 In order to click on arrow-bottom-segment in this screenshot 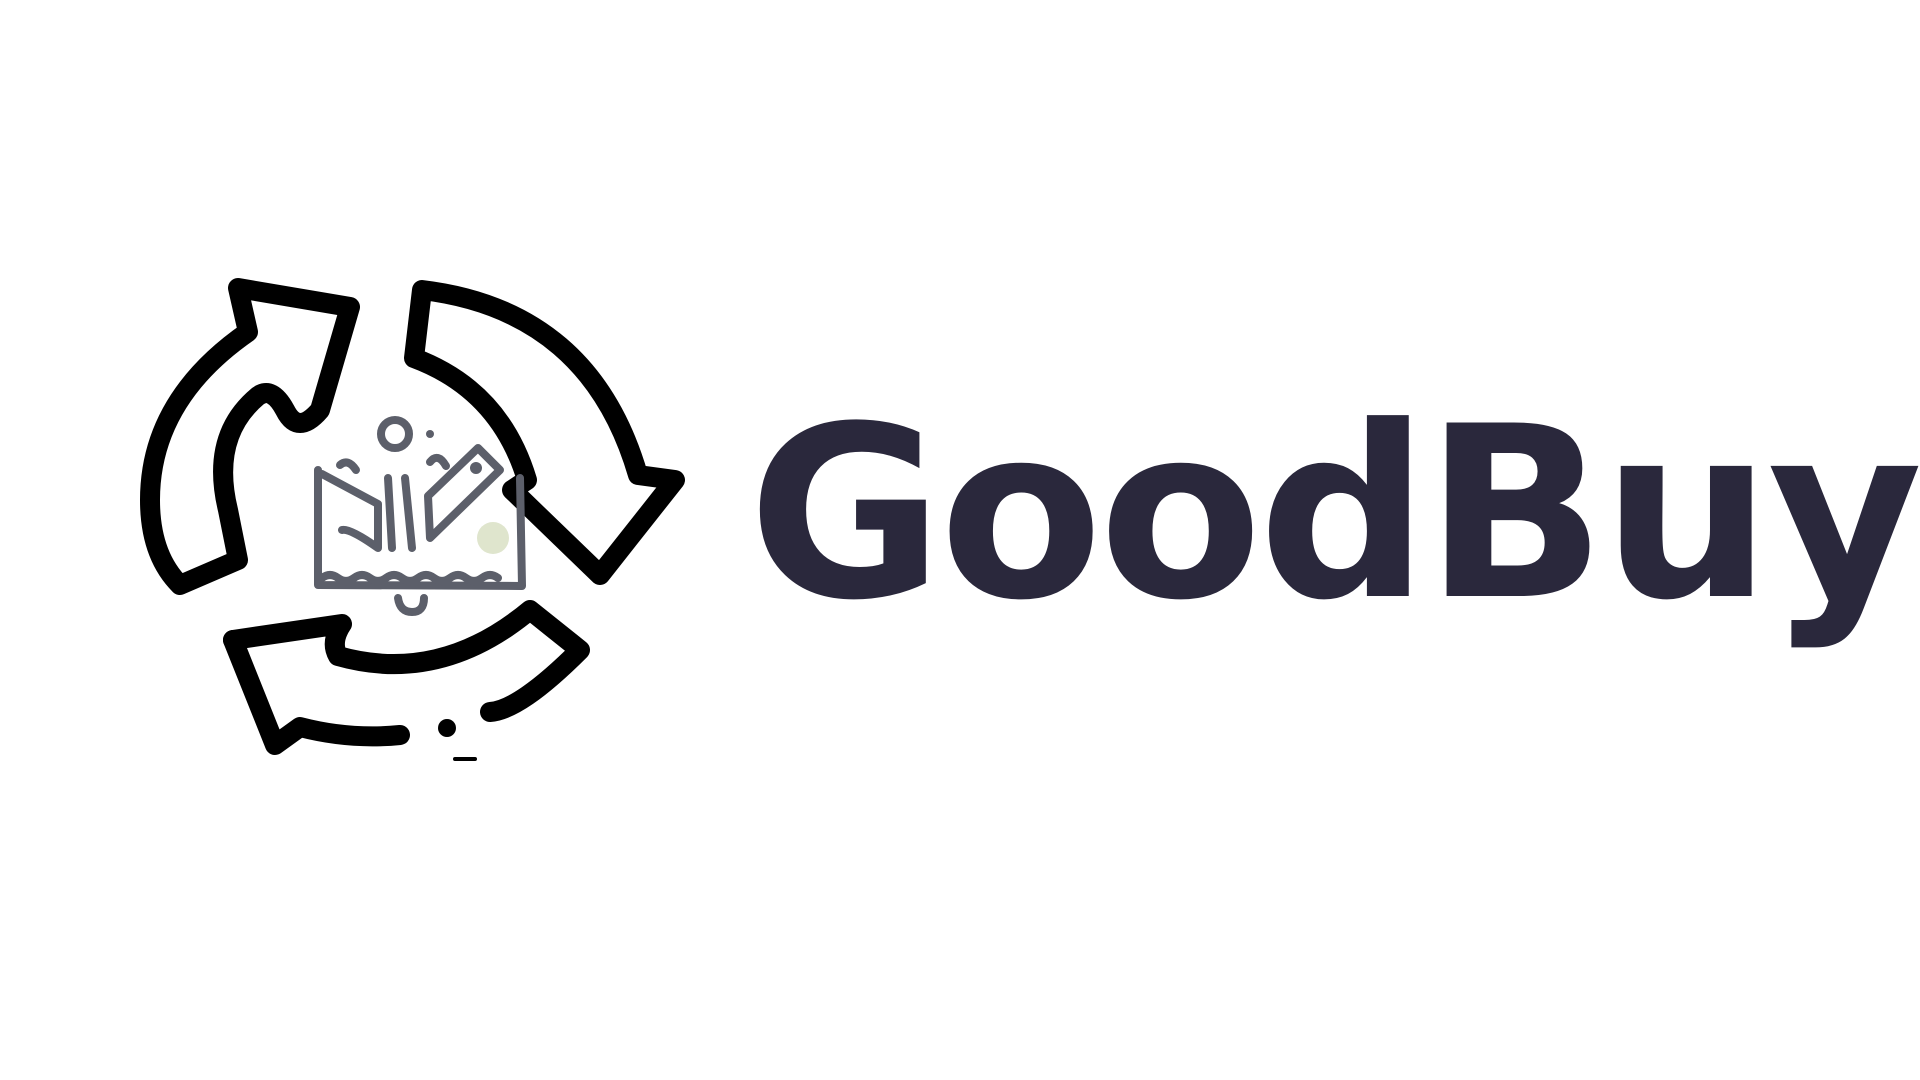, I will do `click(406, 661)`.